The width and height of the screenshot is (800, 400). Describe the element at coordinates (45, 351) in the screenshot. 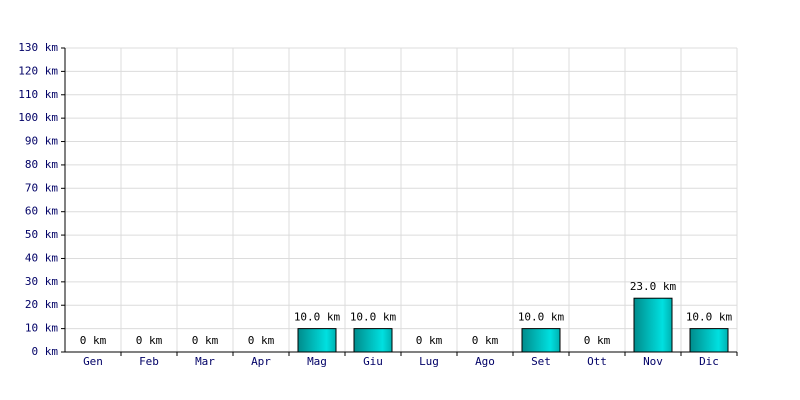

I see `y-tick-label: 0 km` at that location.